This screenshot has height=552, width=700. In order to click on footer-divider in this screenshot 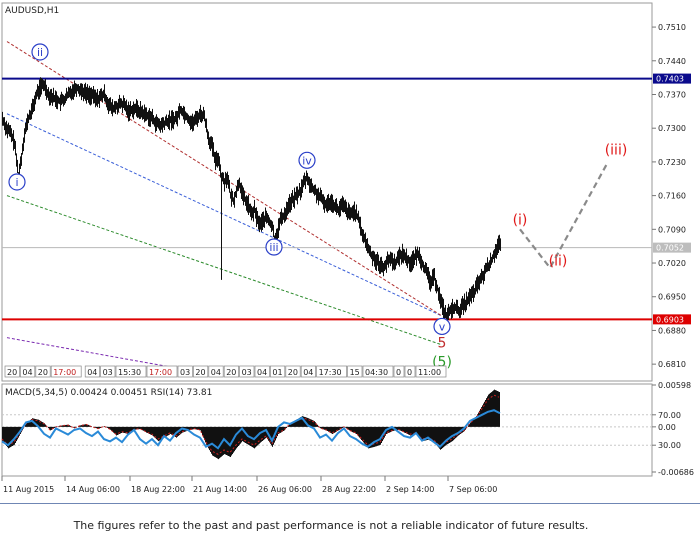, I will do `click(350, 503)`.